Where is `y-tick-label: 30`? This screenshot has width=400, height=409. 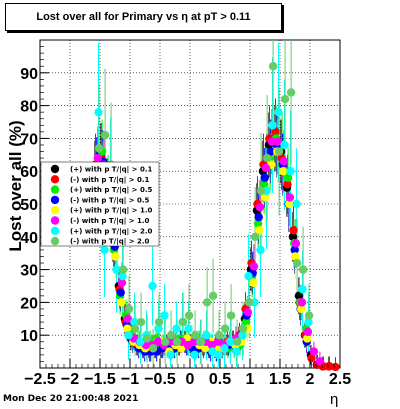
y-tick-label: 30 is located at coordinates (29, 271).